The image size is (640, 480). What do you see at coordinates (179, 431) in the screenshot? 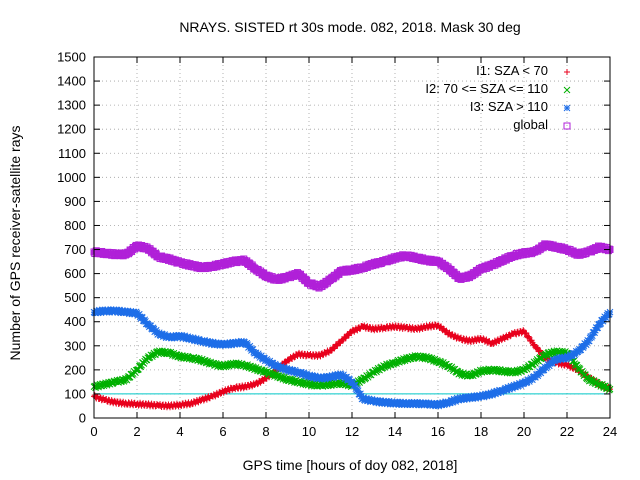
I see `x-tick-label: 4` at bounding box center [179, 431].